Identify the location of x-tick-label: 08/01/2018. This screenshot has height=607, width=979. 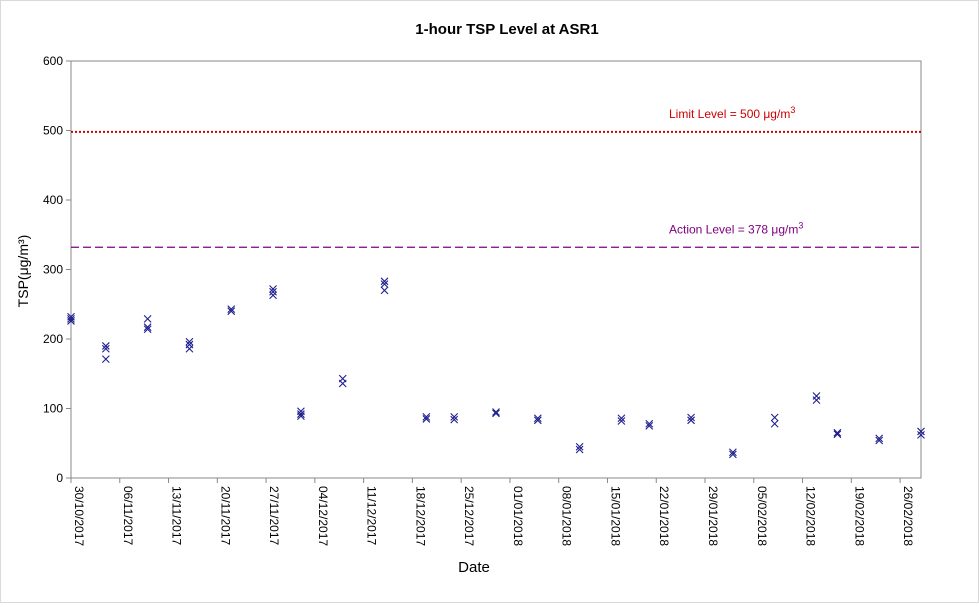
(567, 516).